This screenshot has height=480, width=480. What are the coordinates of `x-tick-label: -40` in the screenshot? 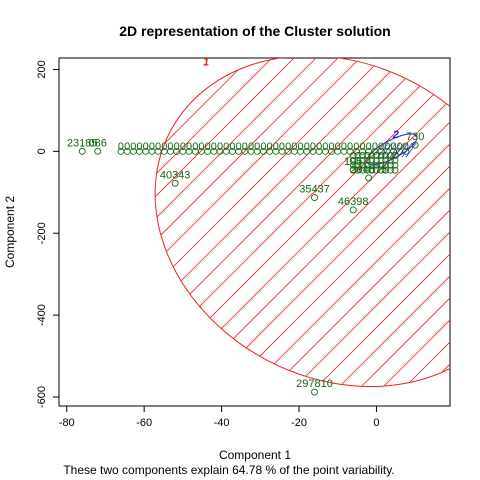 It's located at (222, 423).